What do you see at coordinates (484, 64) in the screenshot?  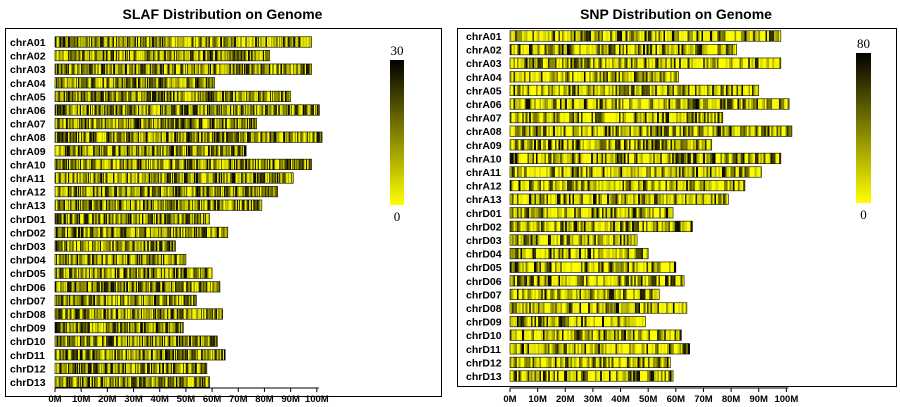 I see `chromosome-label: chrA03` at bounding box center [484, 64].